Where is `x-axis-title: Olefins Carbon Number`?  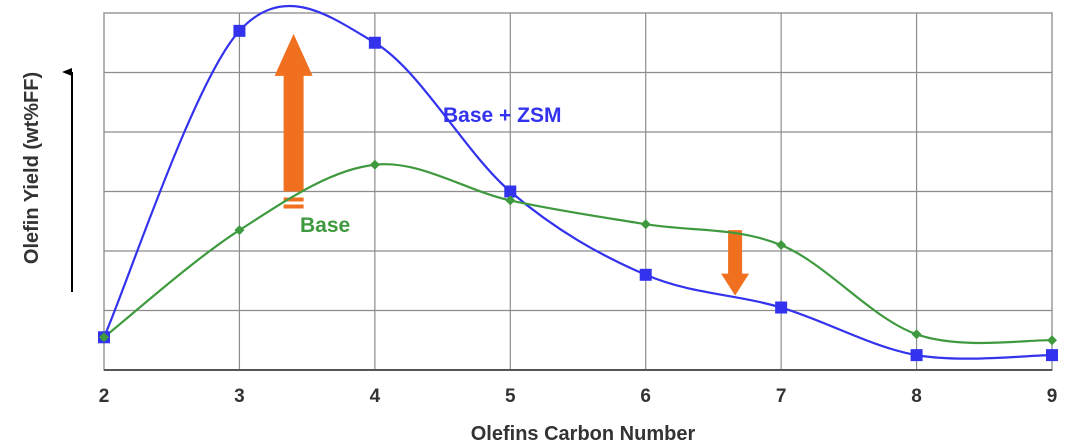
x-axis-title: Olefins Carbon Number is located at coordinates (583, 434).